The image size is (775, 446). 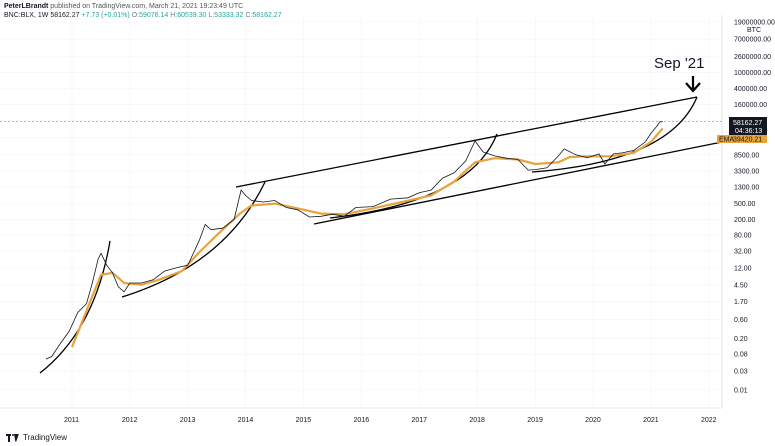 I want to click on y-tick-label: 8500.00, so click(x=746, y=155).